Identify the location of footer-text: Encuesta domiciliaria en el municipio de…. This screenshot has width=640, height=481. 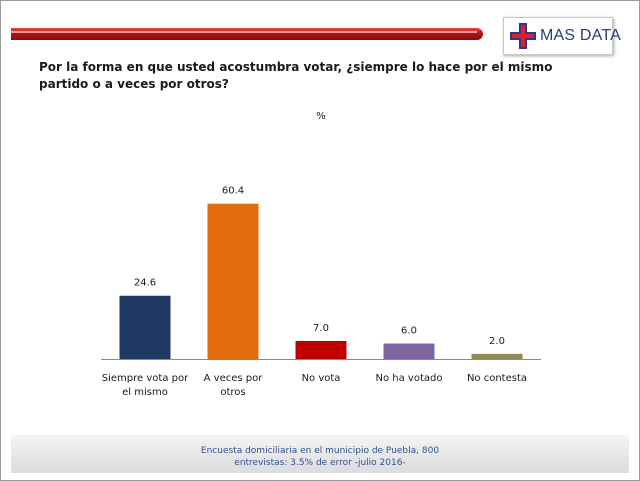
(320, 457).